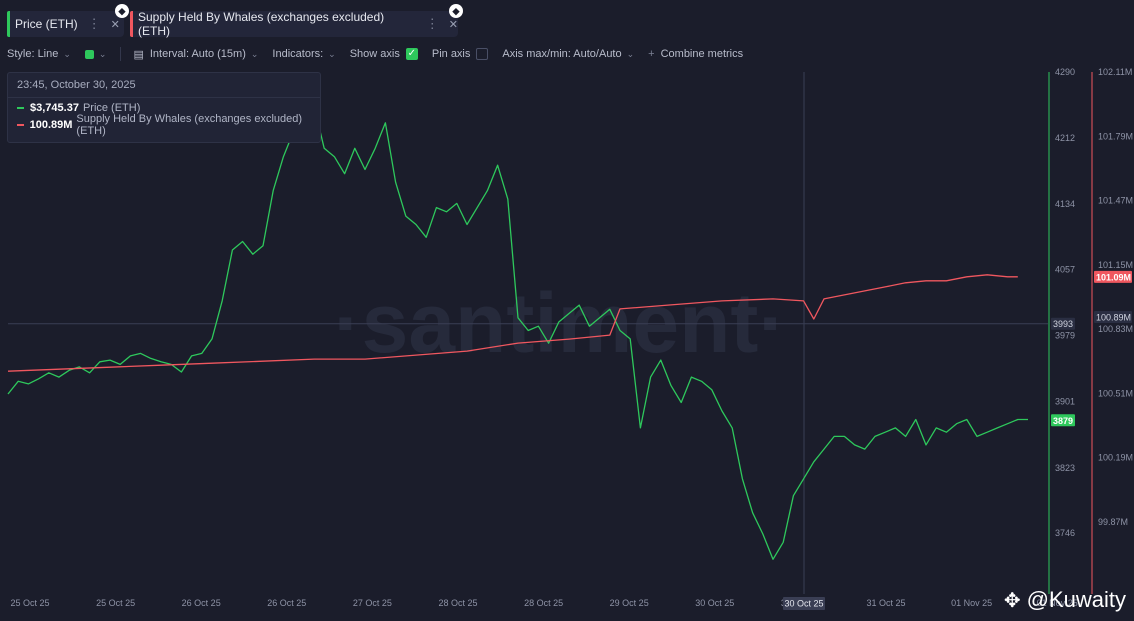  I want to click on axis-maxmin-label: Axis max/min: Auto/Auto, so click(562, 54).